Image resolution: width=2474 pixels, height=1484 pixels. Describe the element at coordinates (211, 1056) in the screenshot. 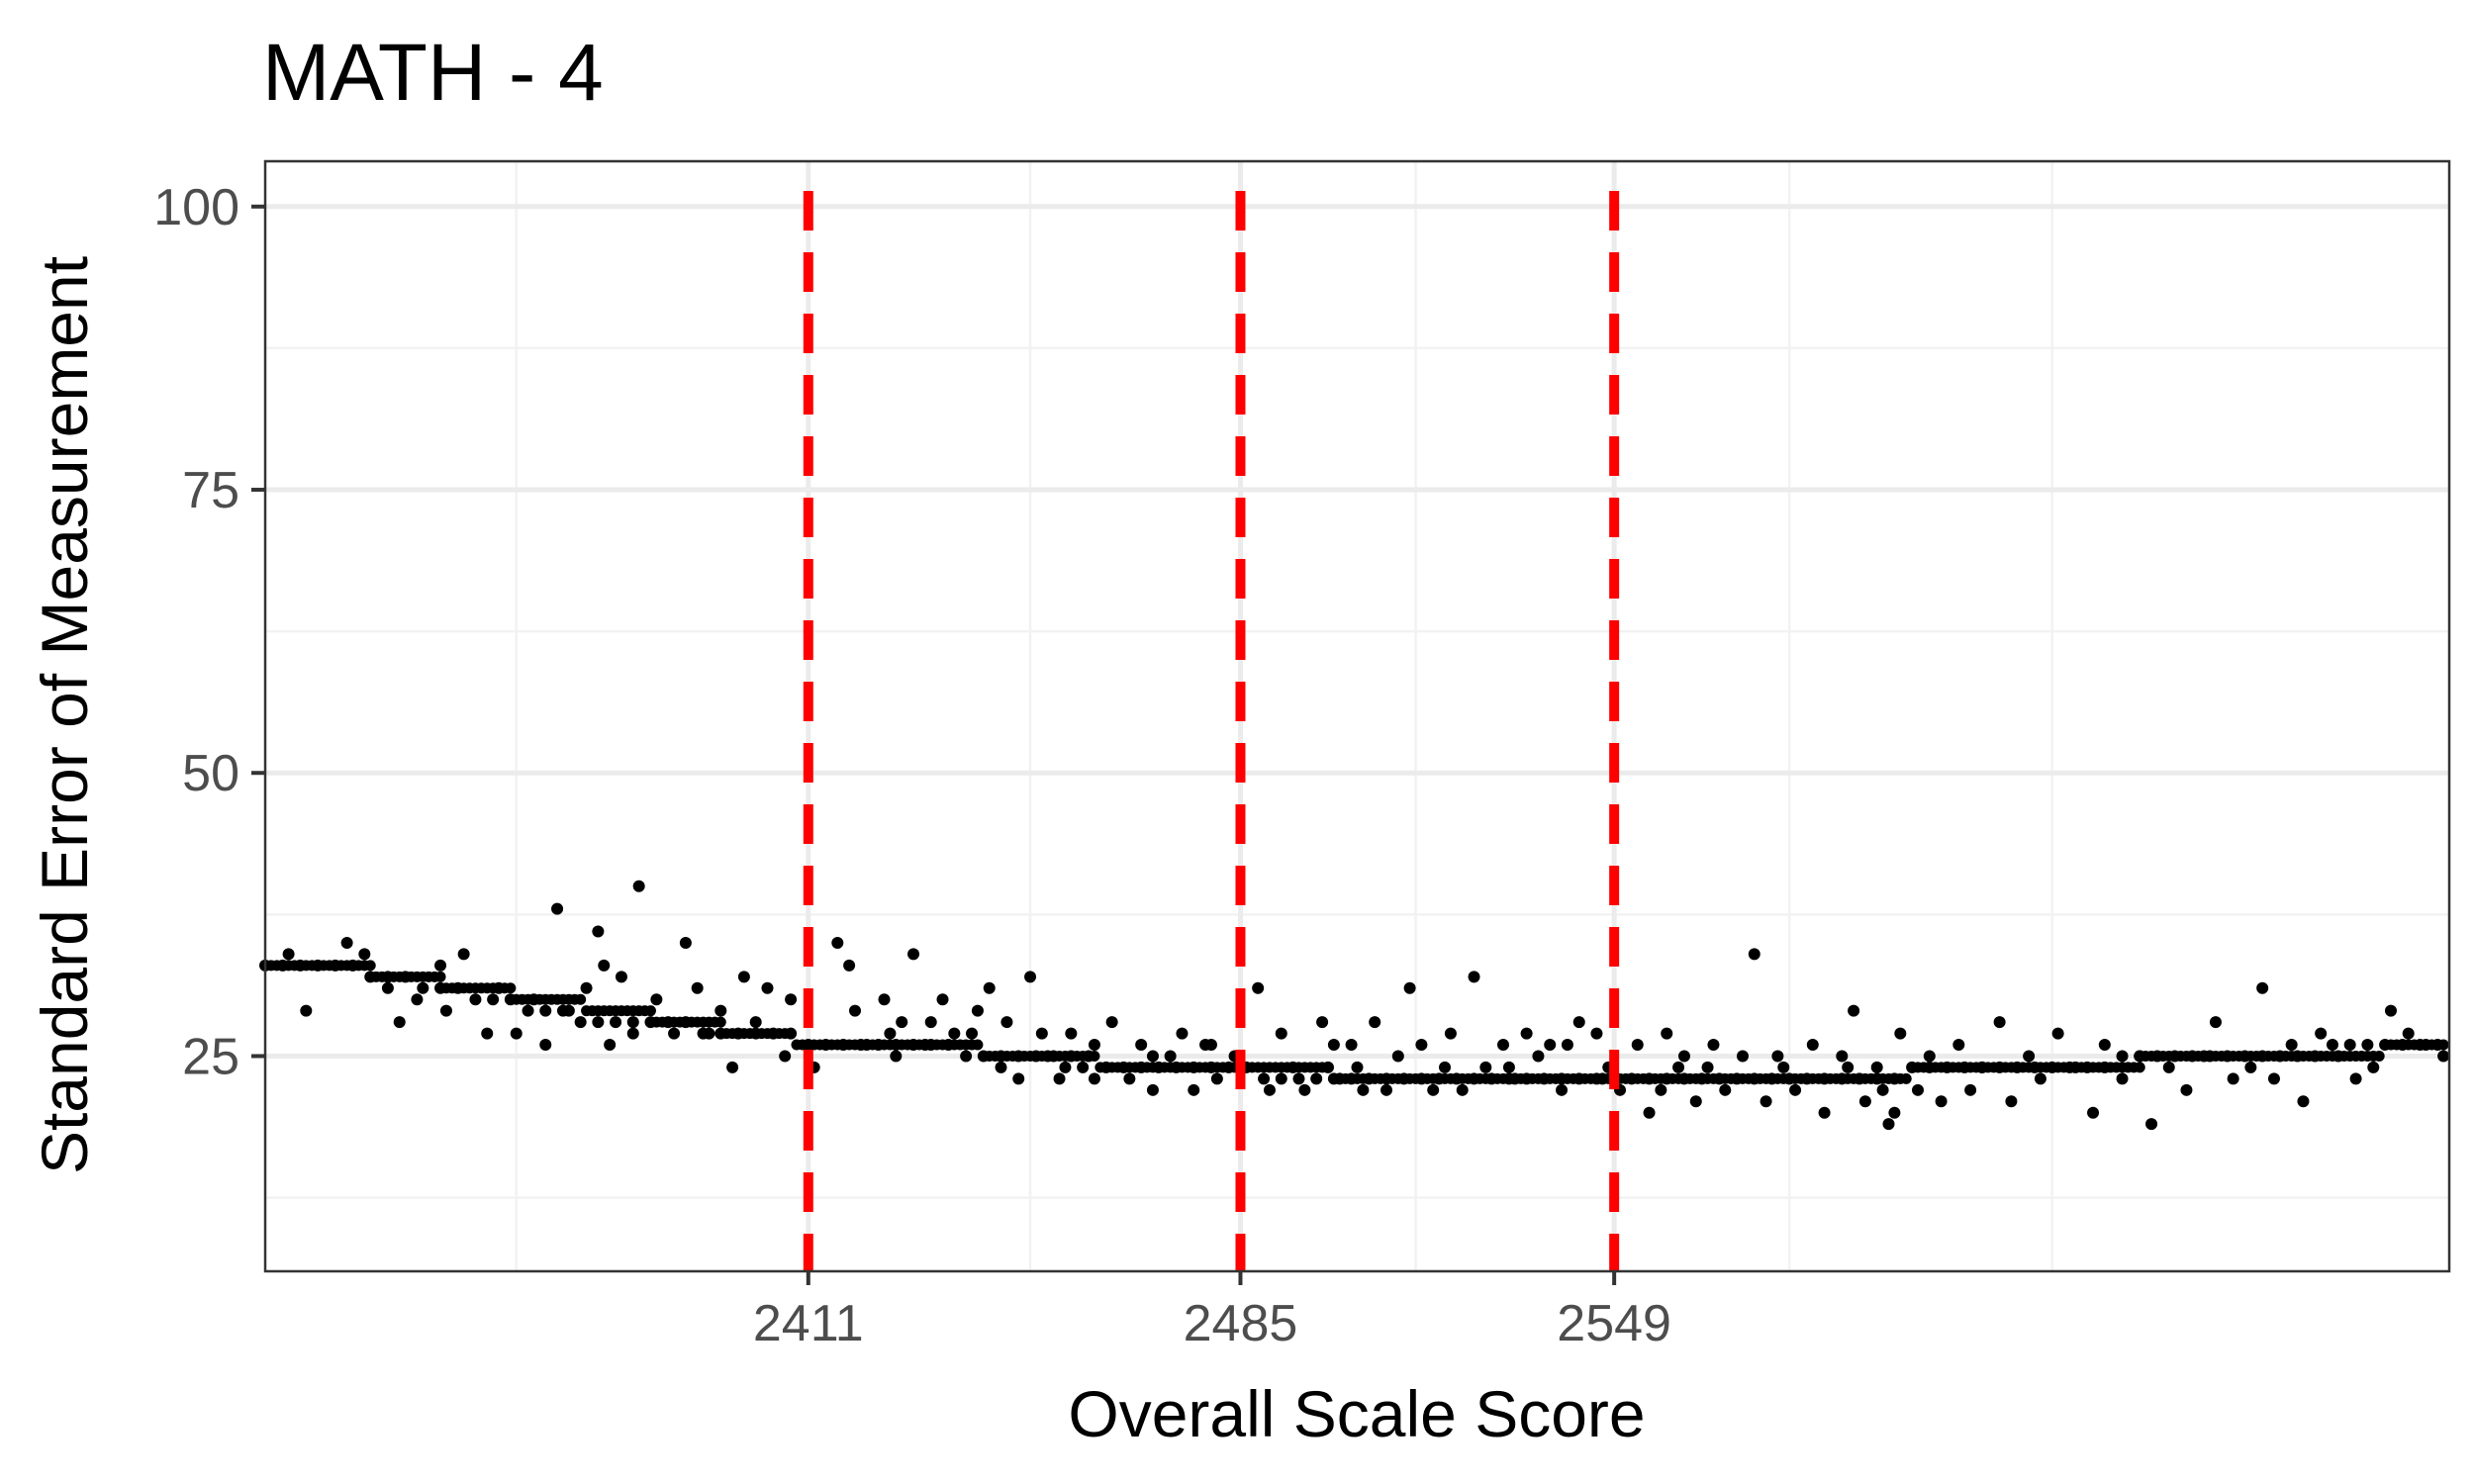

I see `y-tick-label: 25` at that location.